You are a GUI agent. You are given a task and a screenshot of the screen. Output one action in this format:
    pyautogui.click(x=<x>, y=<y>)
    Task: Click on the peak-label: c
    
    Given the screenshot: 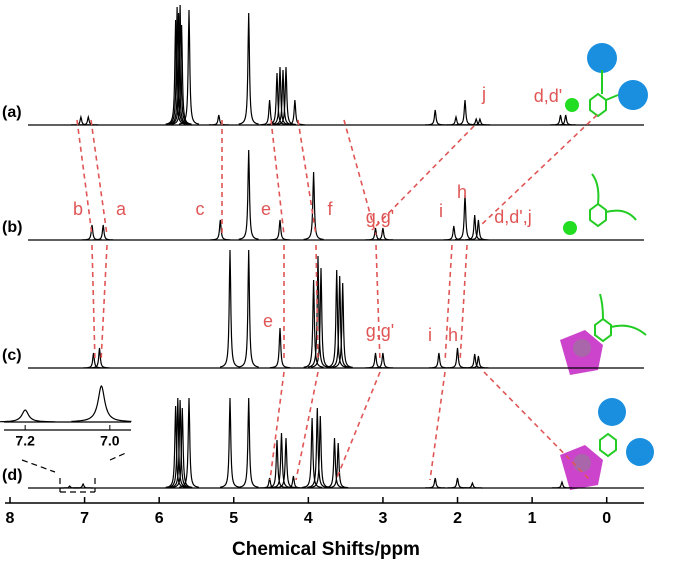 What is the action you would take?
    pyautogui.click(x=200, y=209)
    